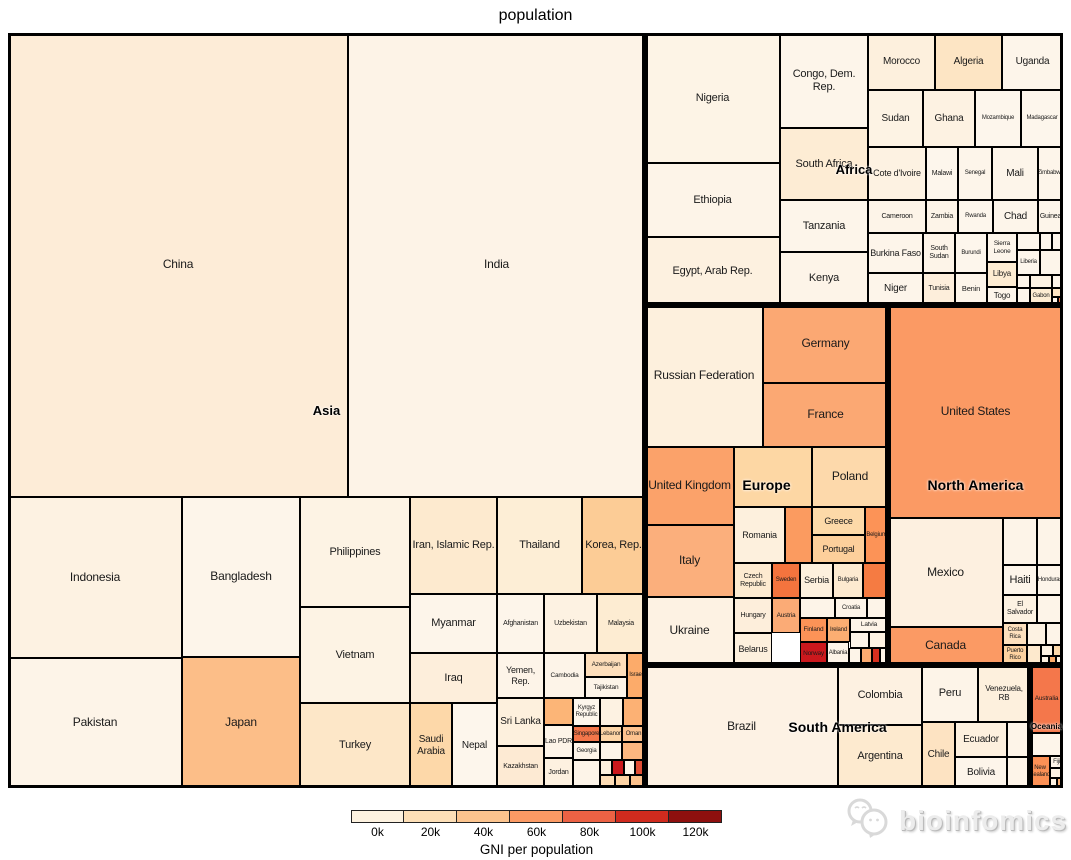  Describe the element at coordinates (848, 580) in the screenshot. I see `cell-bulgaria: Bulgaria` at that location.